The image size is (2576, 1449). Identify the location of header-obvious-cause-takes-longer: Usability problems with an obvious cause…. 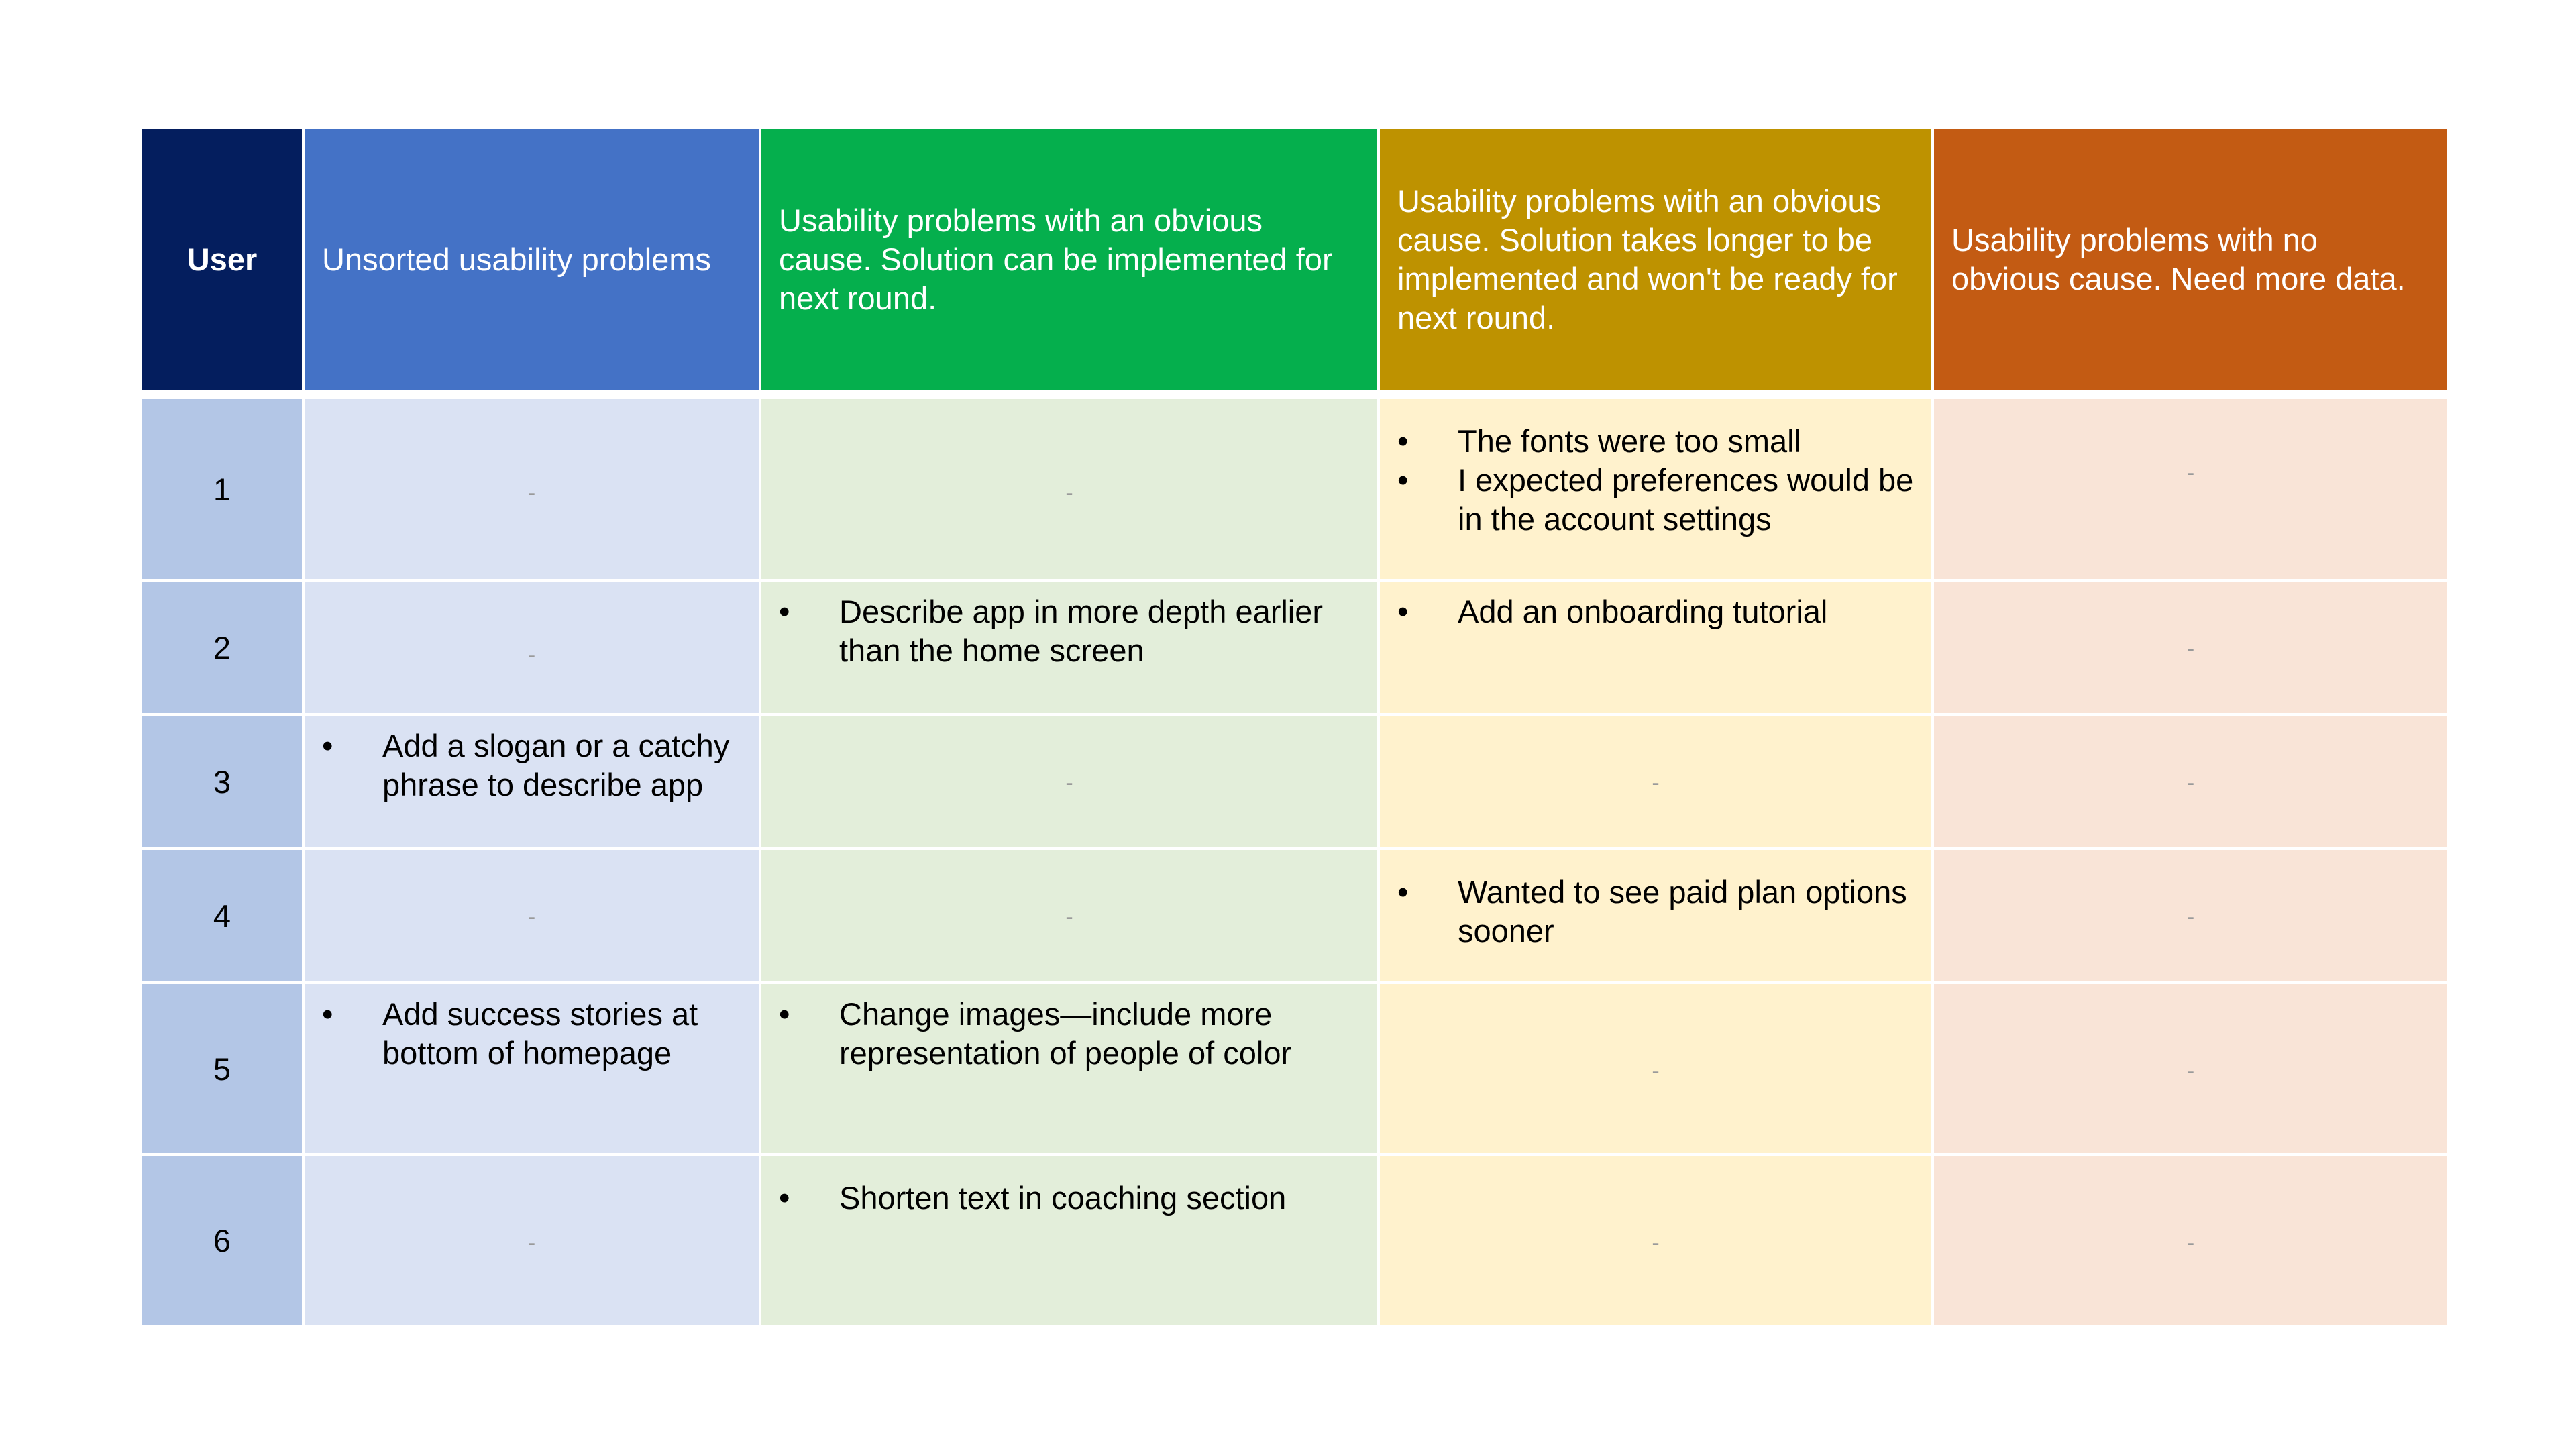
(1657, 260).